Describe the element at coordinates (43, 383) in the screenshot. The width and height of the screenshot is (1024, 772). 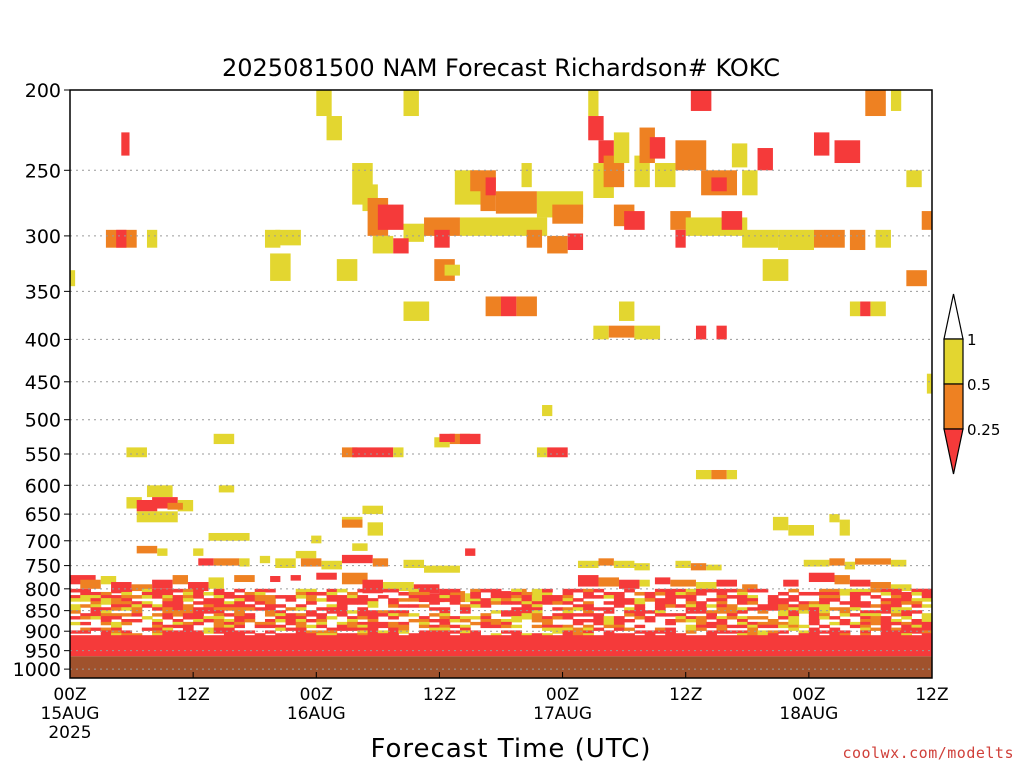
I see `y-tick-label: 450` at that location.